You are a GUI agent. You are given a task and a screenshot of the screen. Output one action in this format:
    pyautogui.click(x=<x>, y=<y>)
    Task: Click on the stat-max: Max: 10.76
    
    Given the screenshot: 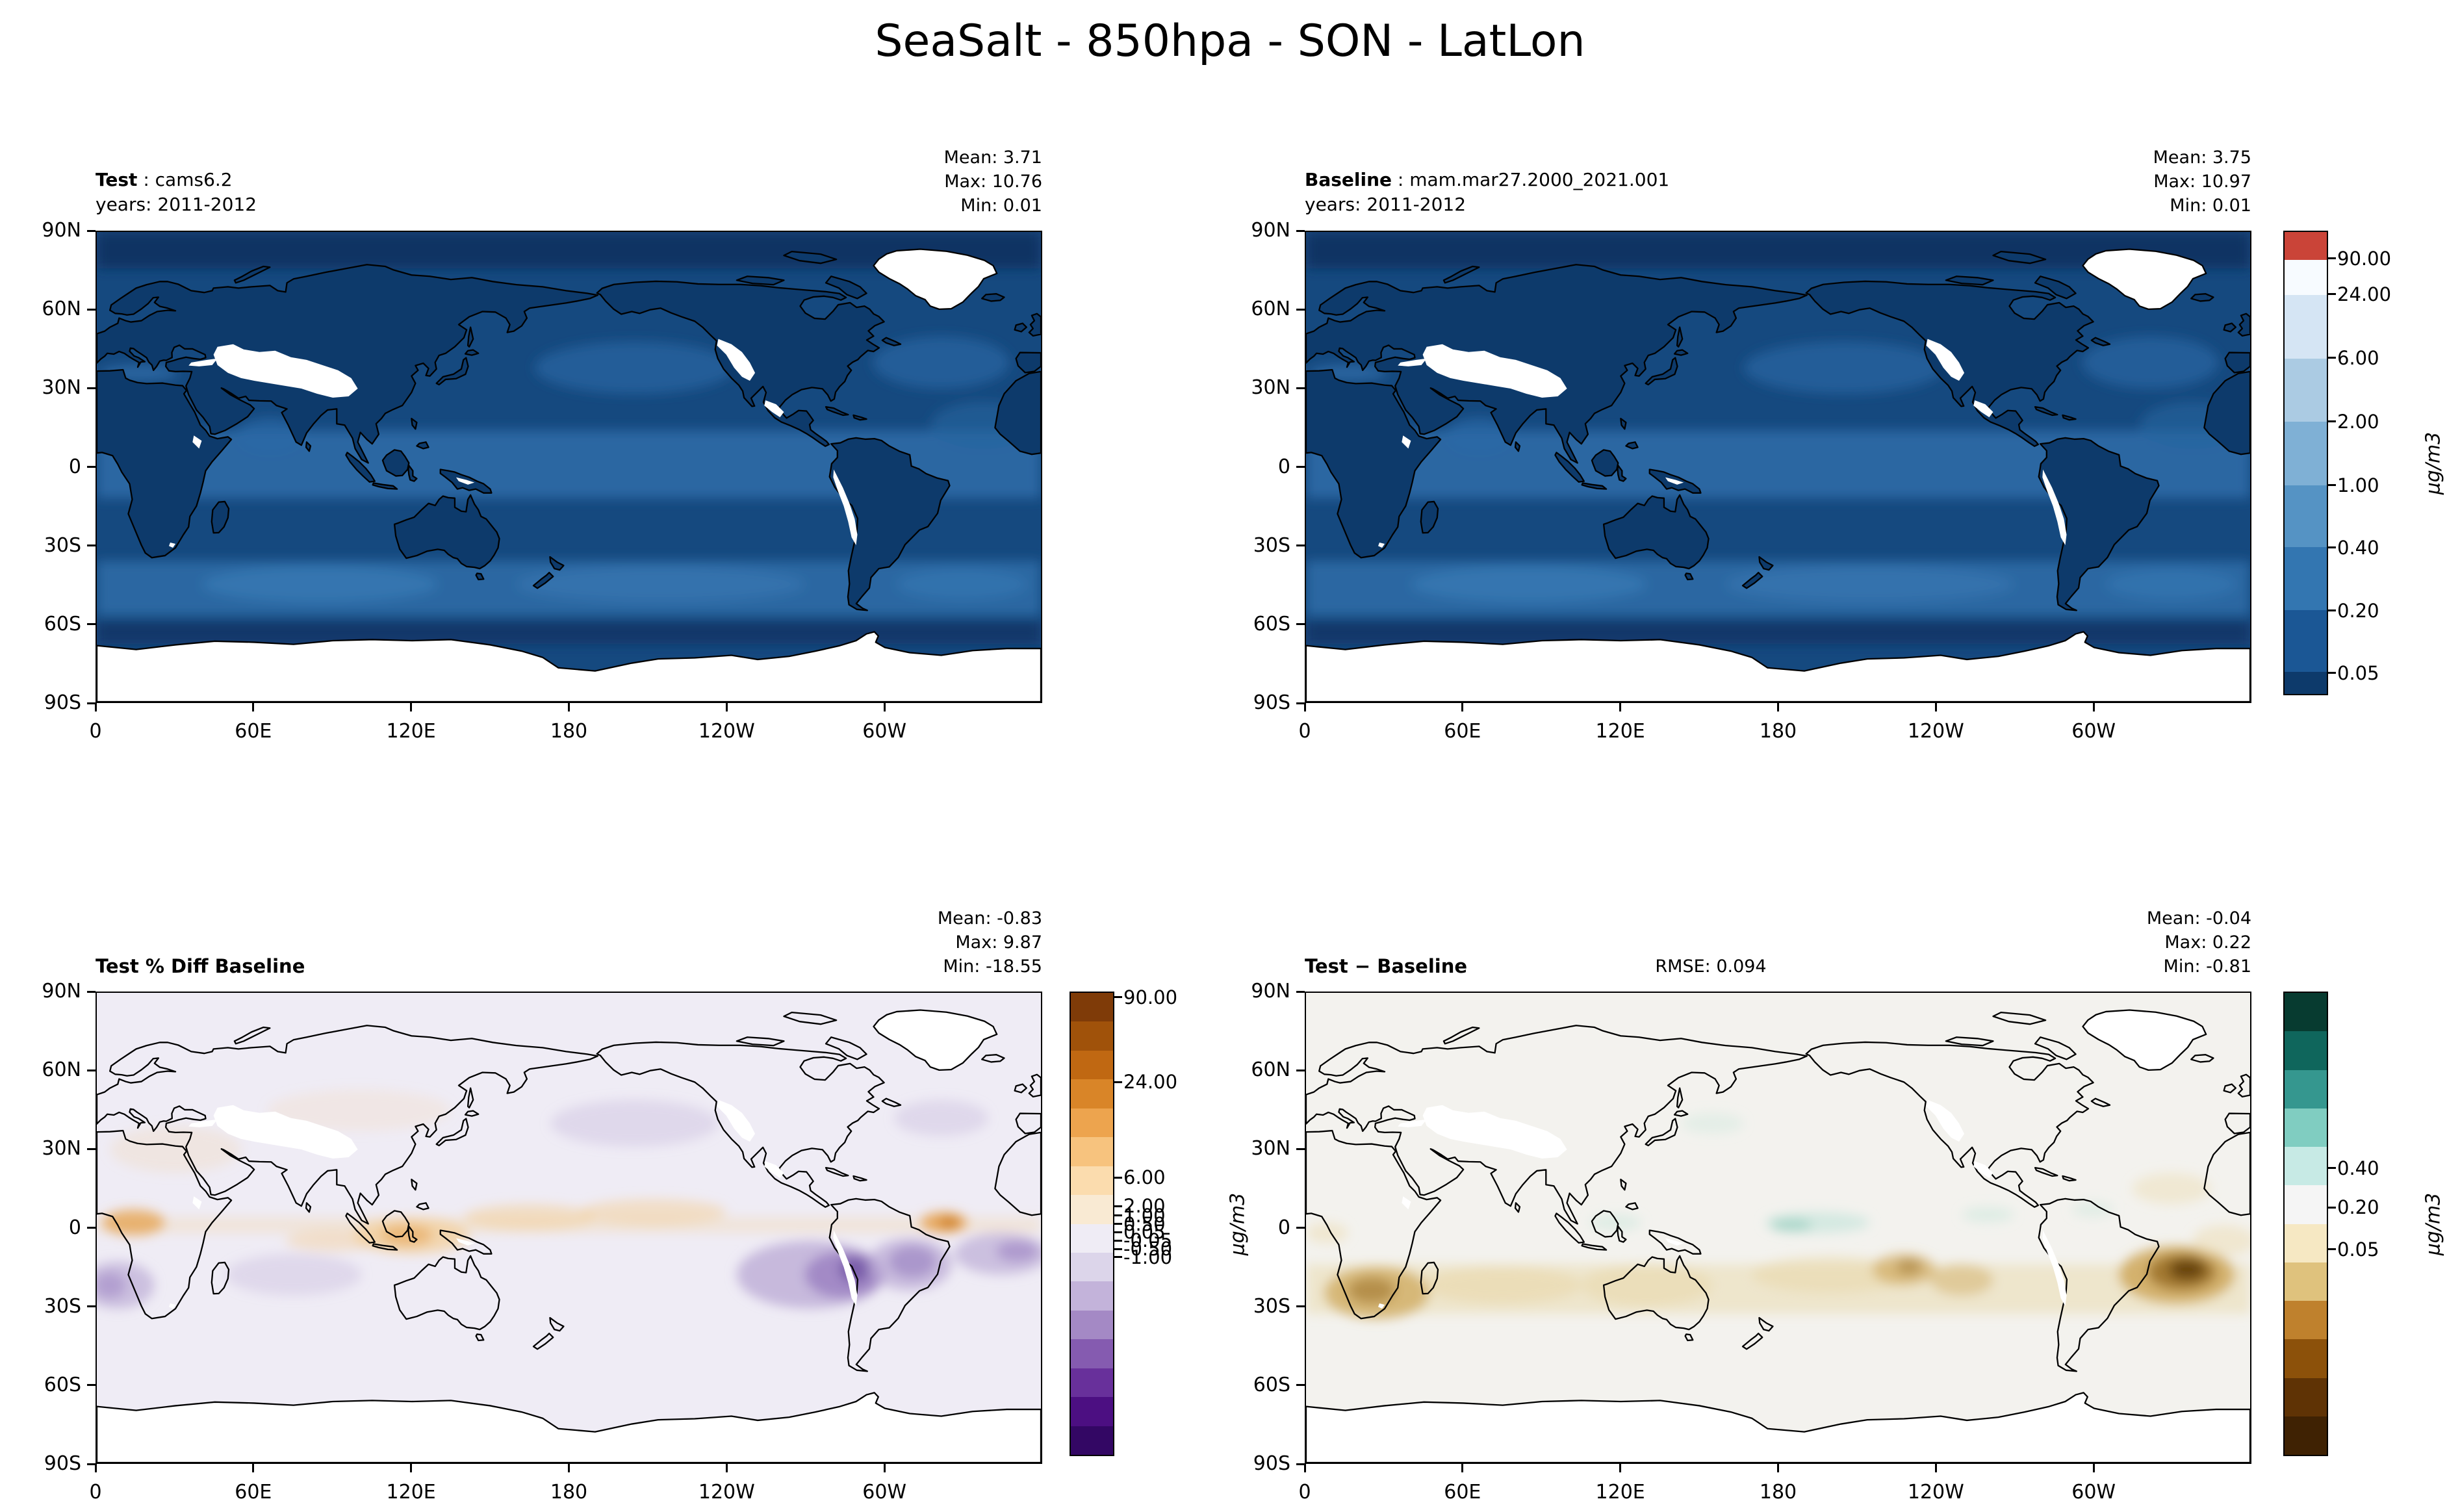 What is the action you would take?
    pyautogui.click(x=993, y=182)
    